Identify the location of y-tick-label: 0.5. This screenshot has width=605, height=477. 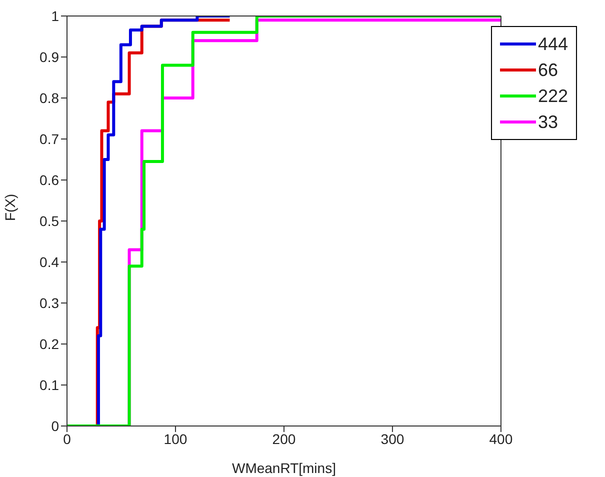
(50, 220).